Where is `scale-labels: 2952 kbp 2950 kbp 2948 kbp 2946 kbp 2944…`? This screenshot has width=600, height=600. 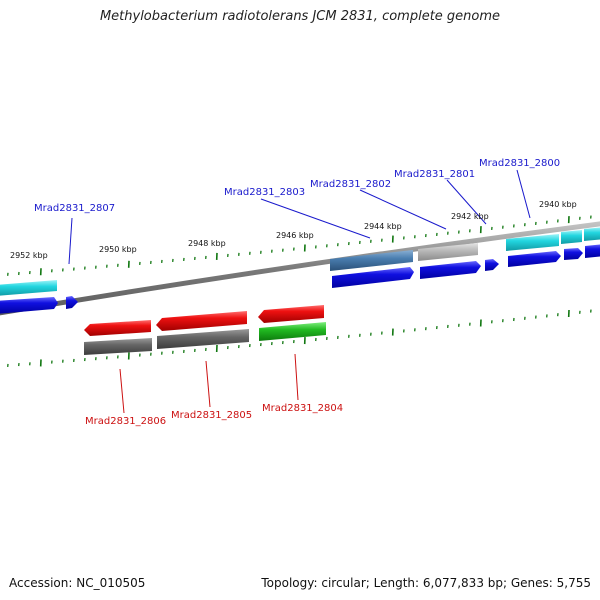 scale-labels: 2952 kbp 2950 kbp 2948 kbp 2946 kbp 2944… is located at coordinates (293, 230).